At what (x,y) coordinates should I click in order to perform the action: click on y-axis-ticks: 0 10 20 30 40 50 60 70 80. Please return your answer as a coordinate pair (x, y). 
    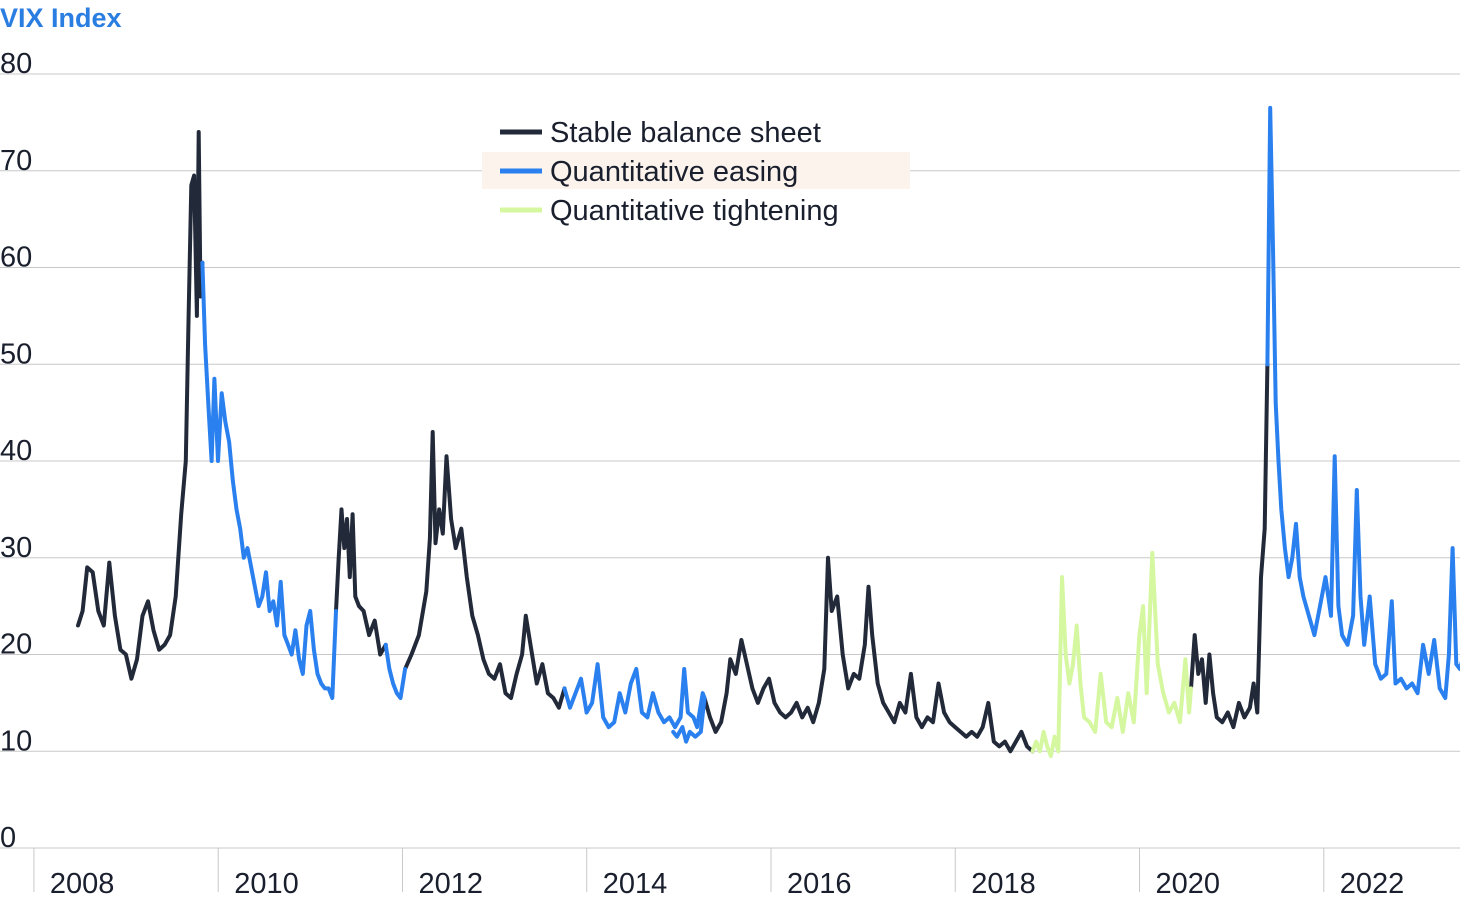
    Looking at the image, I should click on (16, 451).